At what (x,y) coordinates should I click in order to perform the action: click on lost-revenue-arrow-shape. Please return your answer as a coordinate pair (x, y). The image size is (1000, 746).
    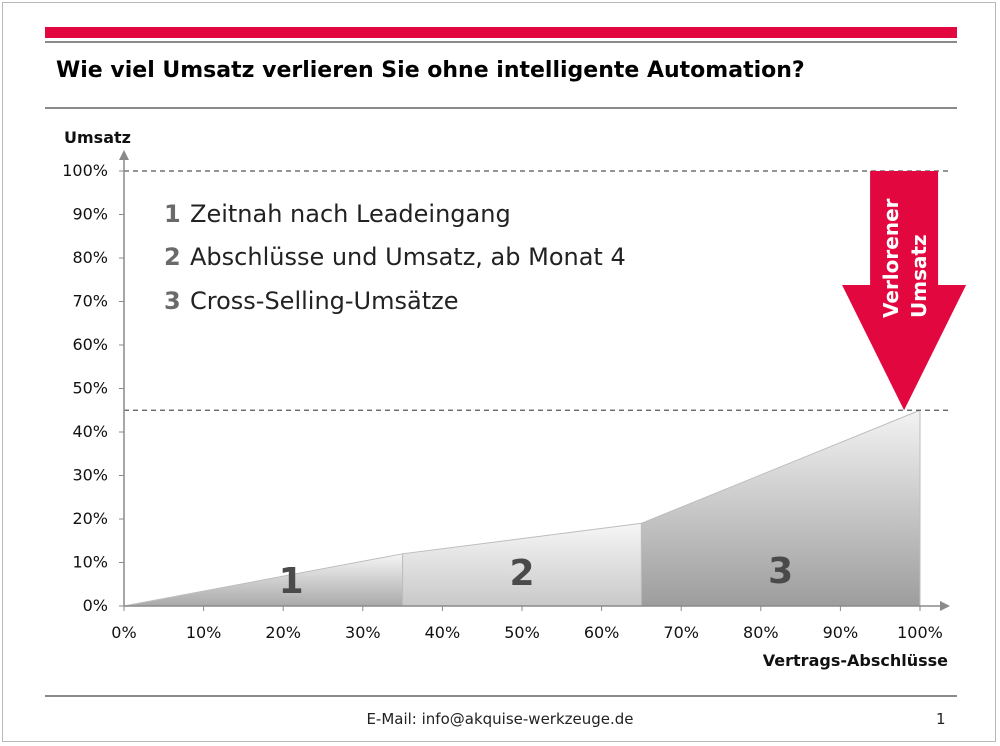
    Looking at the image, I should click on (904, 291).